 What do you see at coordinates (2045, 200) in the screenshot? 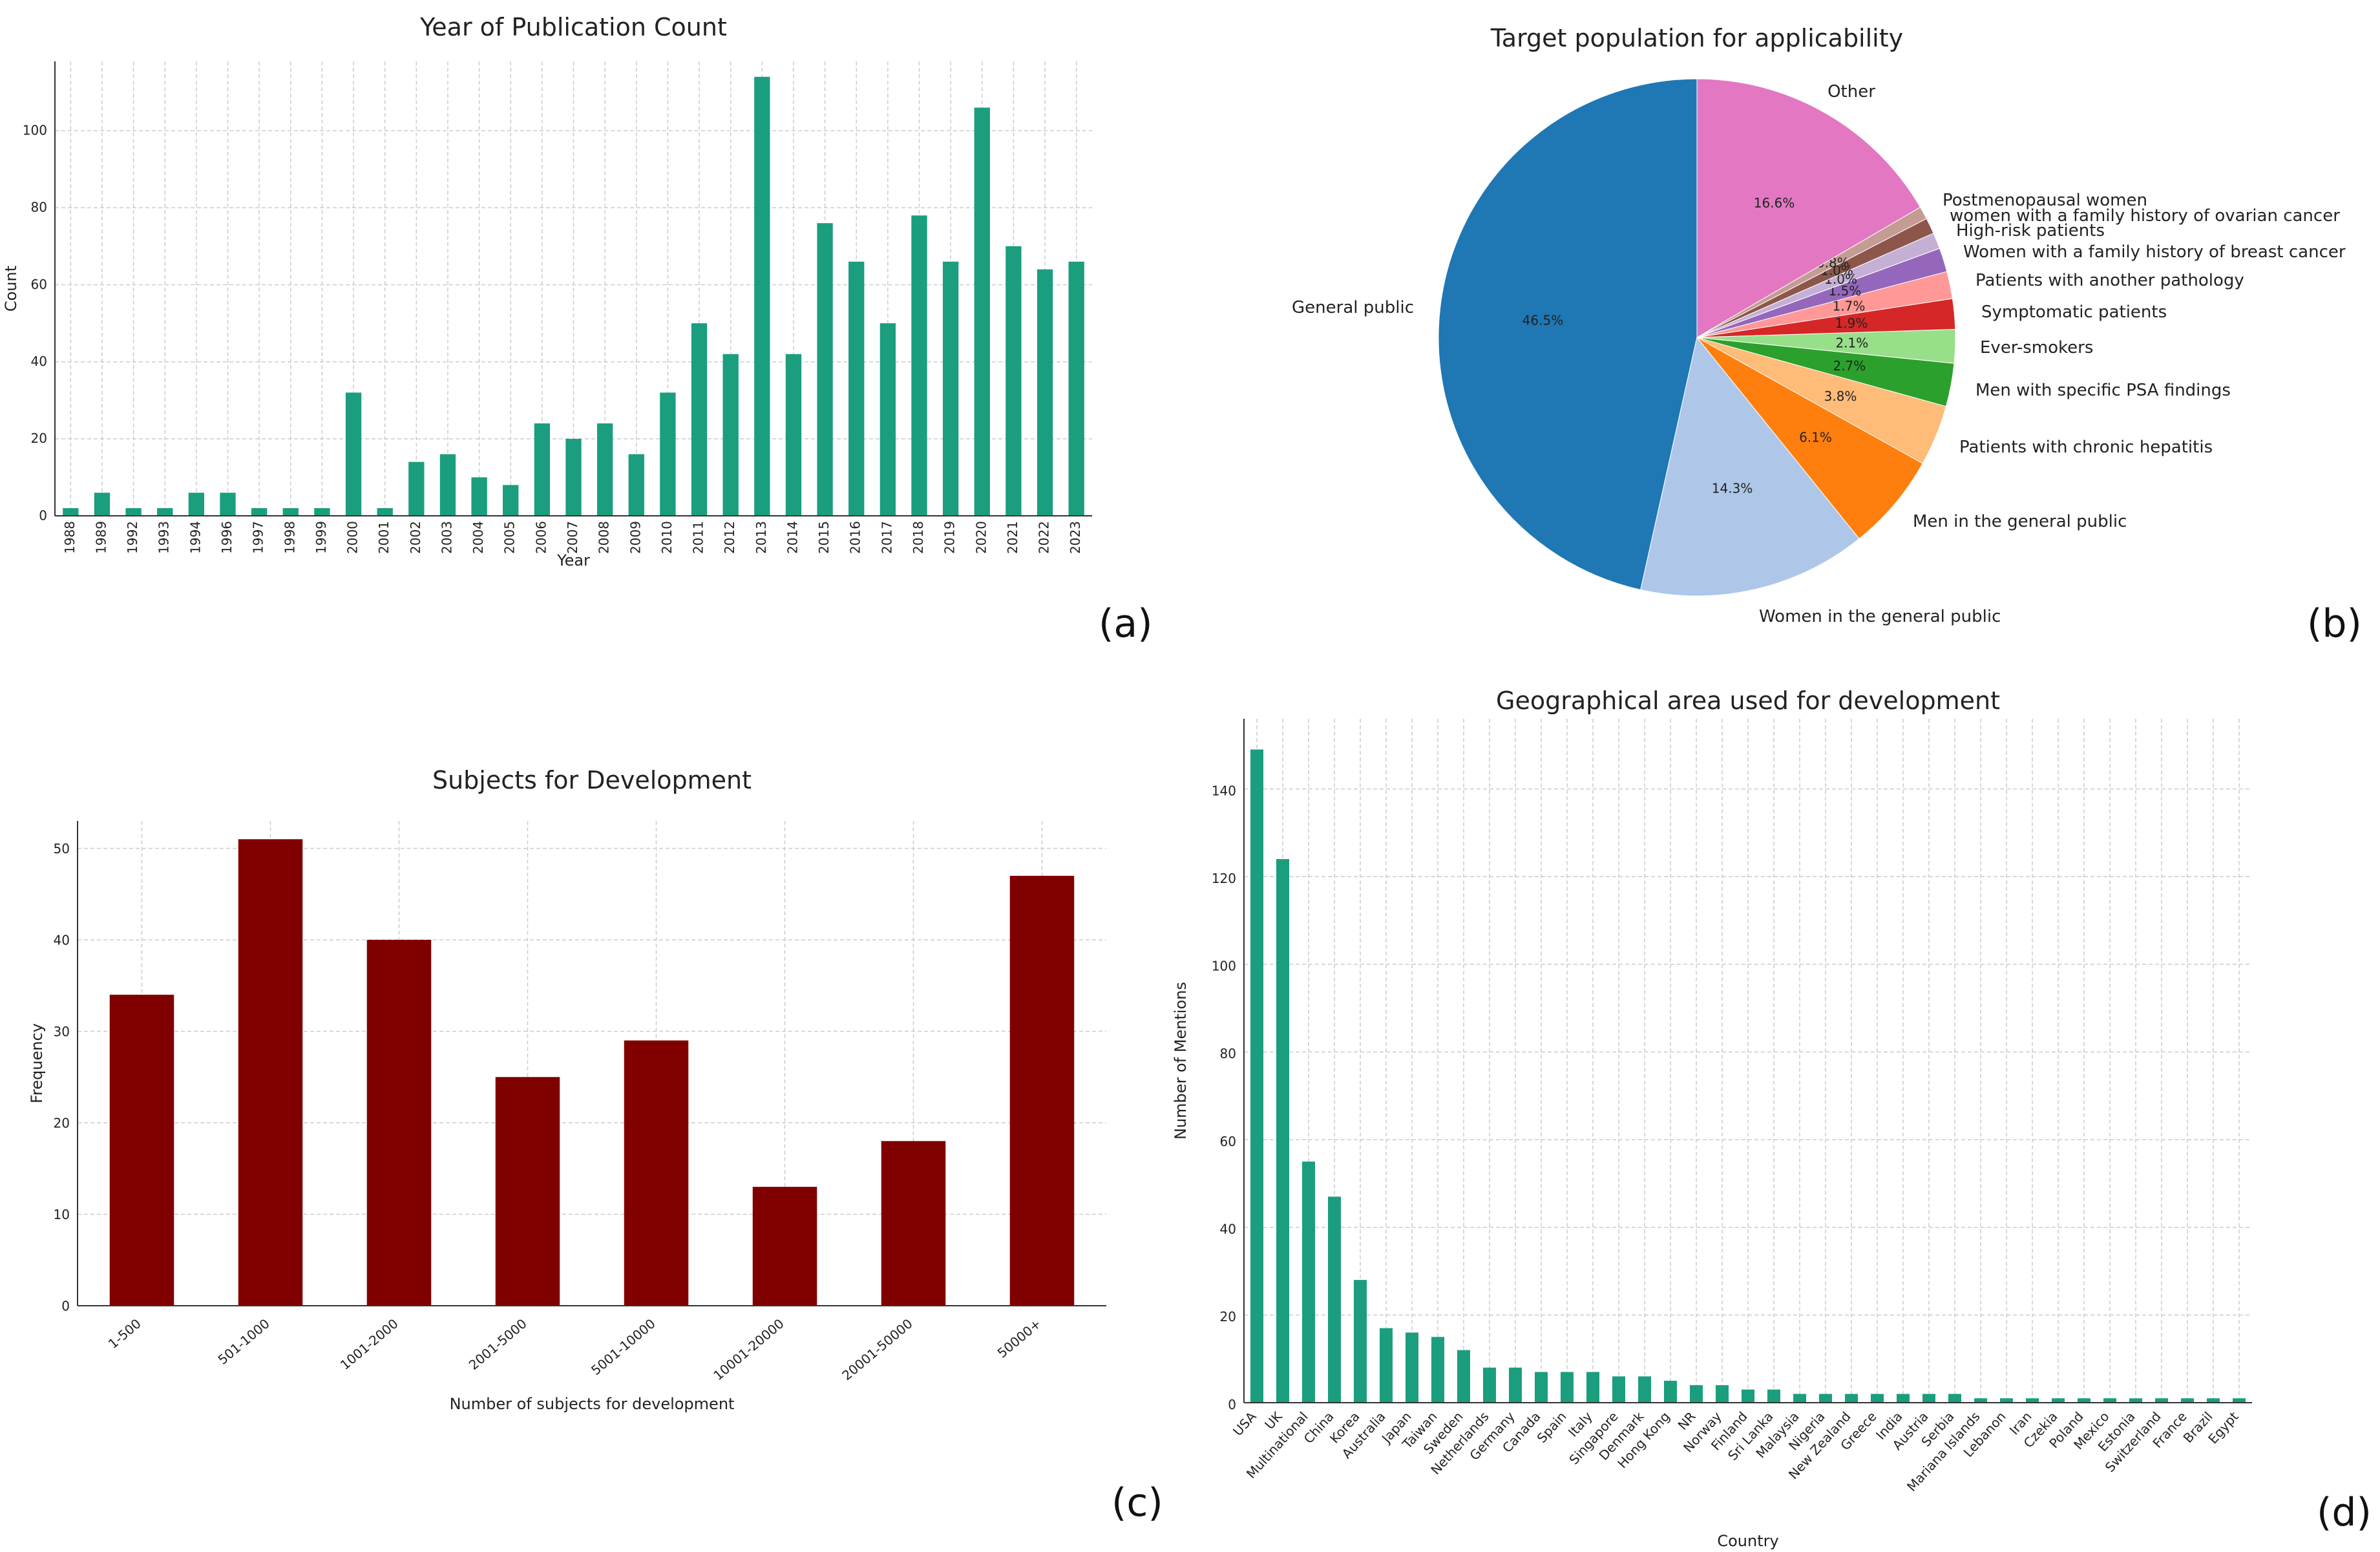
I see `pie-slice-label: Postmenopausal women` at bounding box center [2045, 200].